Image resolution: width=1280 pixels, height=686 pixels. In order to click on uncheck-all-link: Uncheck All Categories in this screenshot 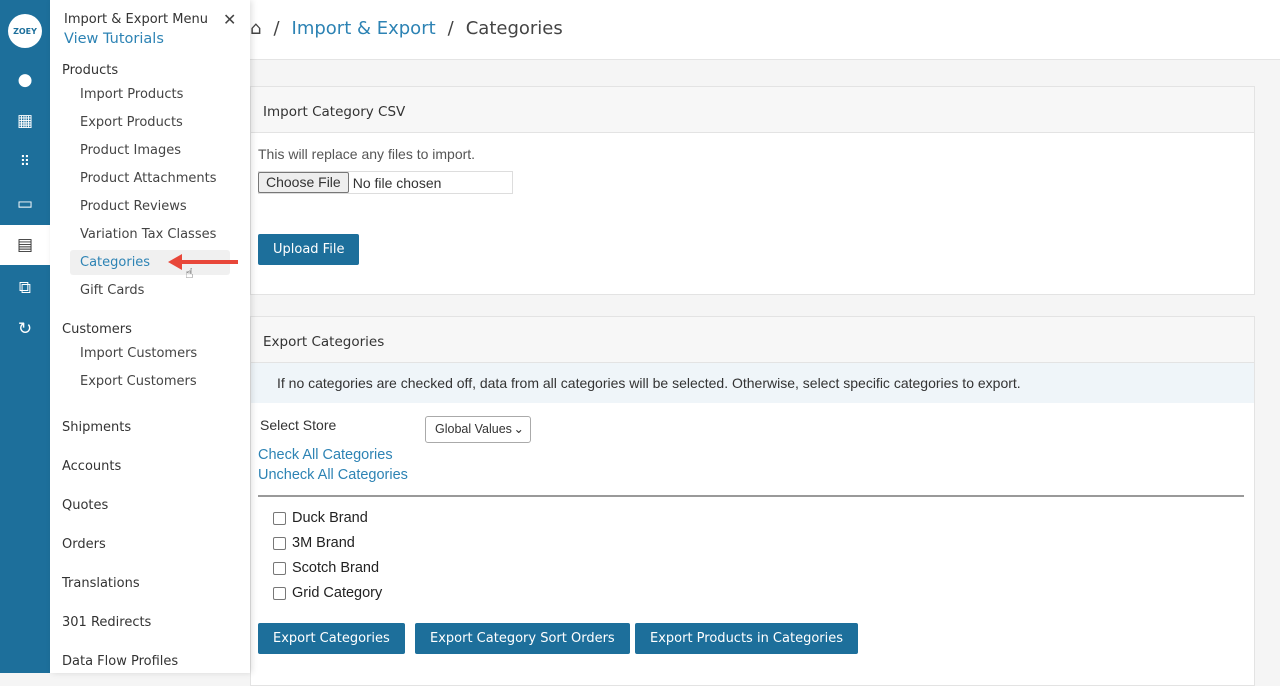, I will do `click(333, 475)`.